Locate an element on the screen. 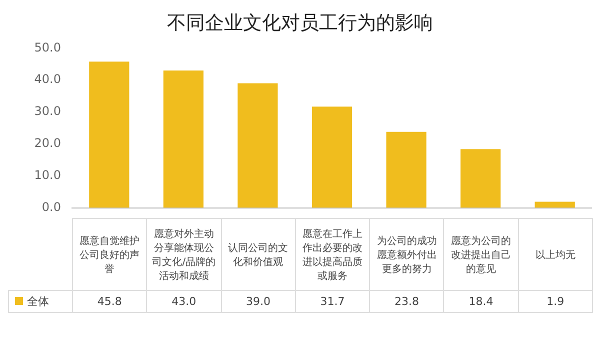 The height and width of the screenshot is (341, 600). x-tick-label: 为公司的成功愿意额外付出更多的努力 is located at coordinates (407, 254).